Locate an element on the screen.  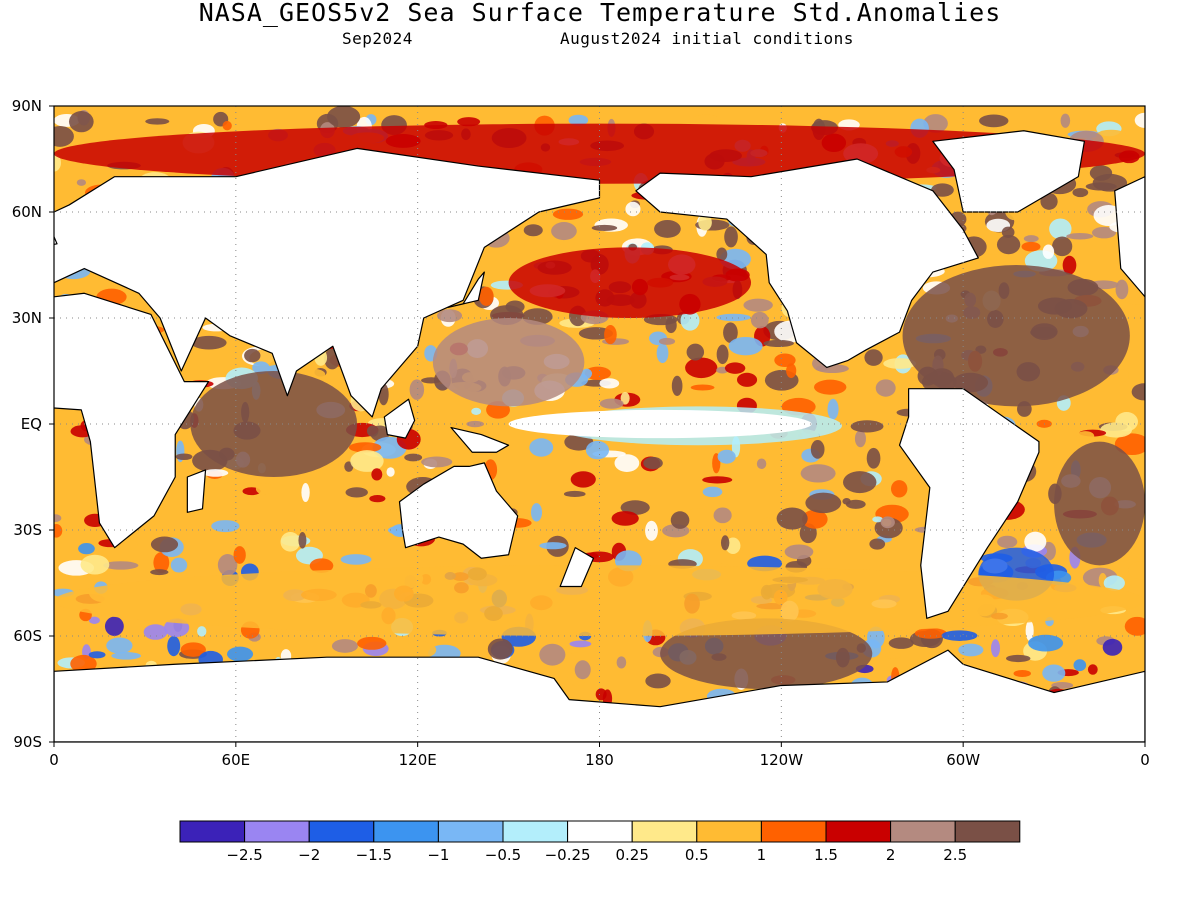
land-antarctica is located at coordinates (599, 695).